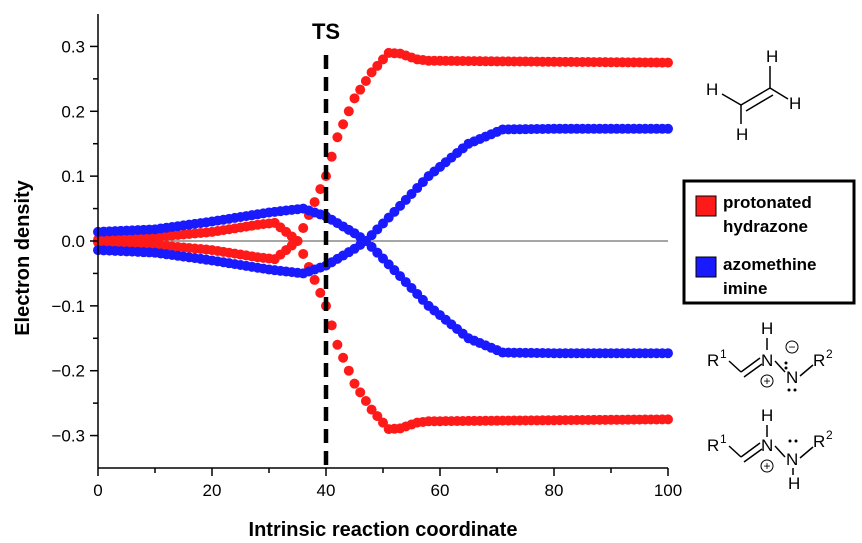 This screenshot has width=862, height=543. I want to click on y-tick-label: 0.0, so click(73, 241).